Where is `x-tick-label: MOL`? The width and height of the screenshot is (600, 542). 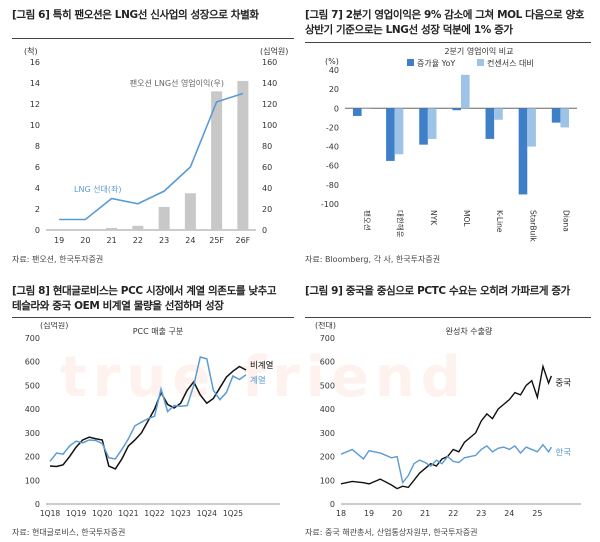
x-tick-label: MOL is located at coordinates (466, 218).